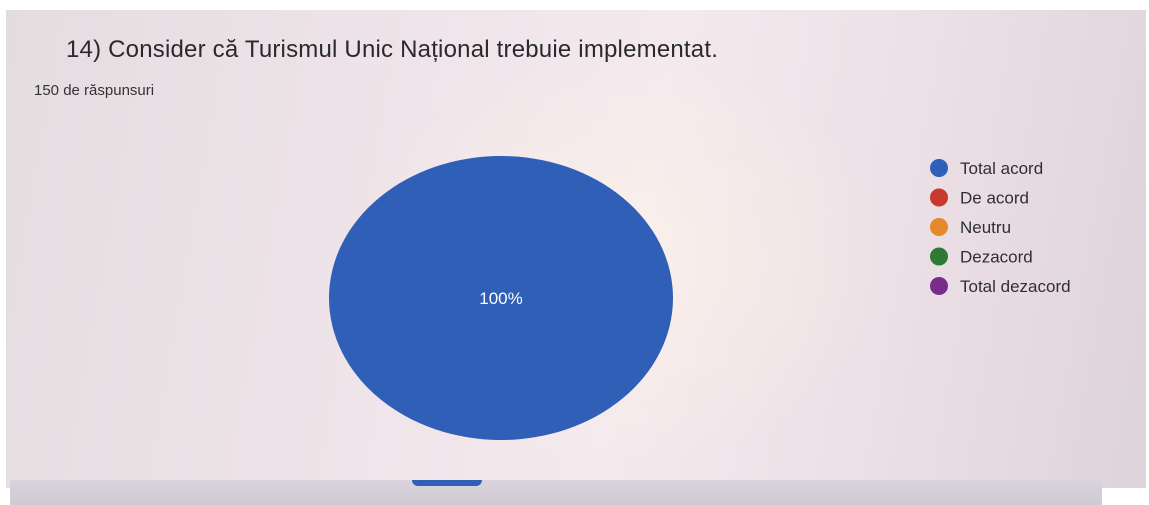 The height and width of the screenshot is (505, 1149). I want to click on legend-label-4: Total dezacord, so click(1015, 286).